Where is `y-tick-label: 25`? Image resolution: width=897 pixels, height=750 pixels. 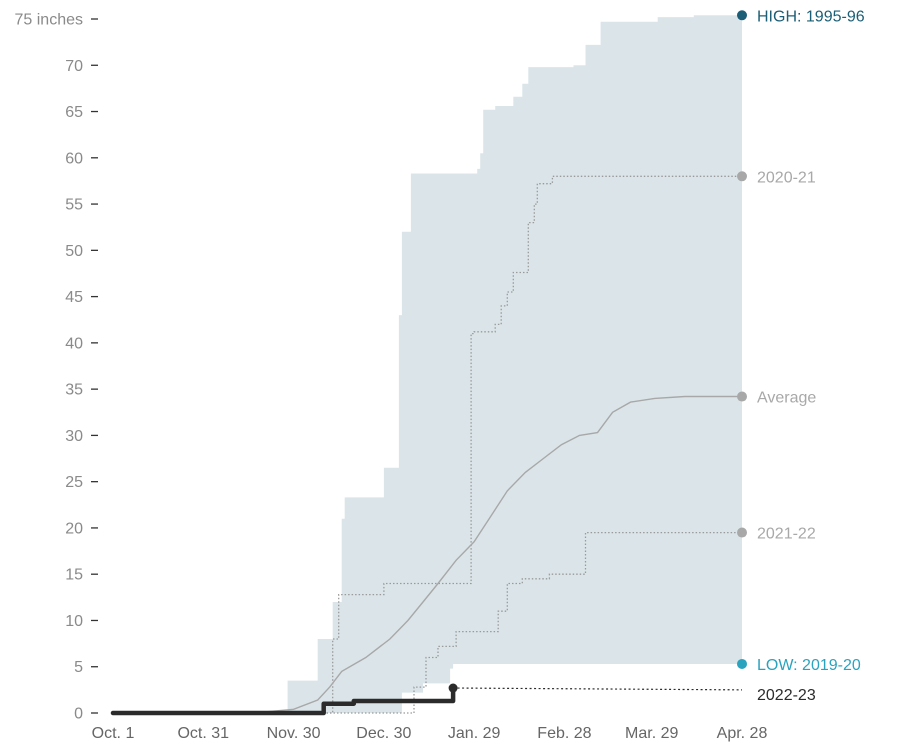 y-tick-label: 25 is located at coordinates (74, 482).